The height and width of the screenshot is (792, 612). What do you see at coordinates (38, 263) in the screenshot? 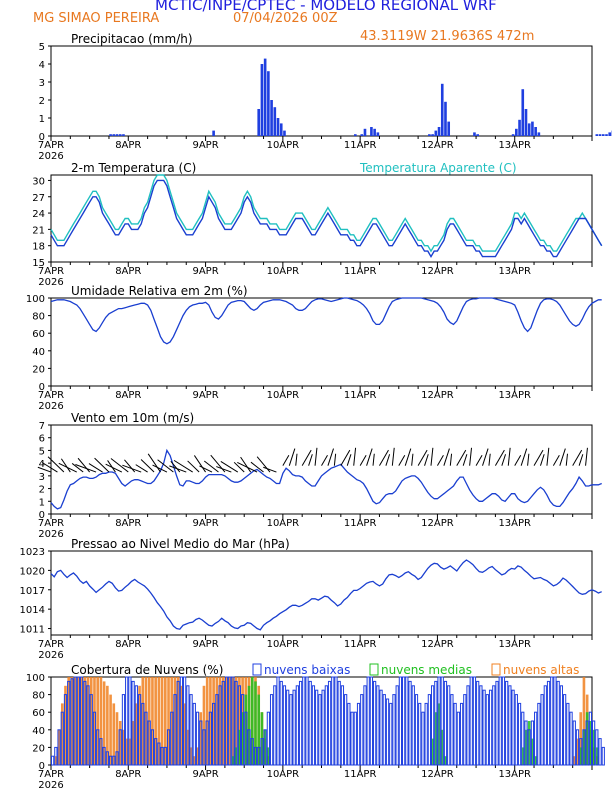
I see `y-tick-label: 15` at bounding box center [38, 263].